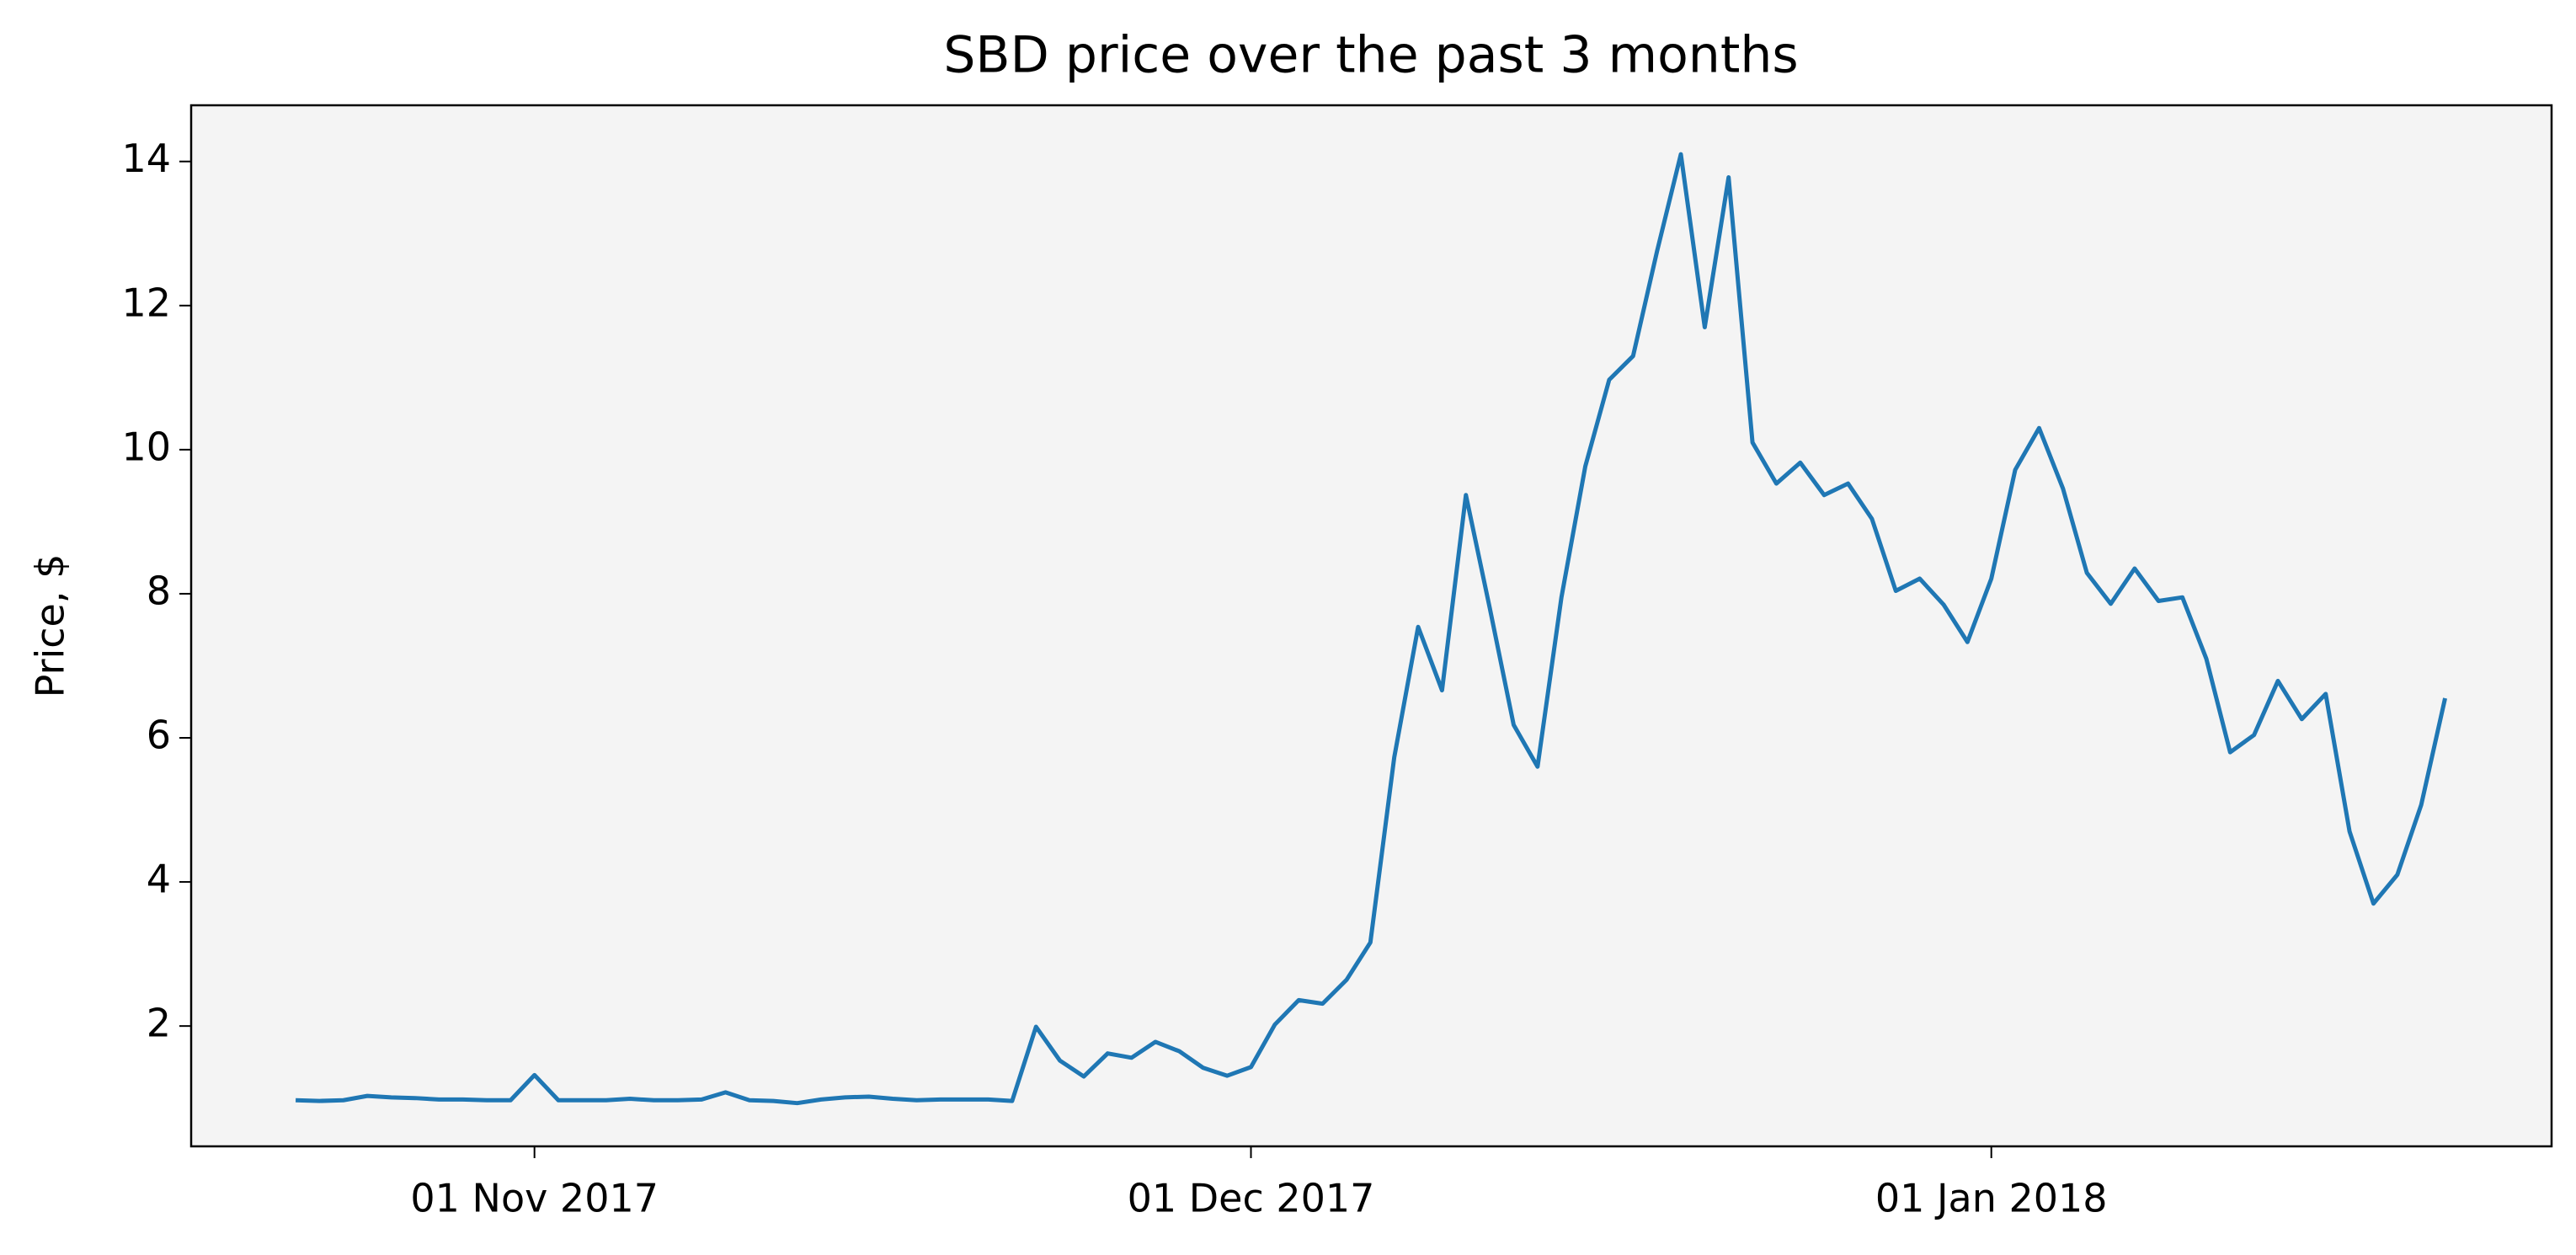 The image size is (2576, 1255). I want to click on y-tick-label: 10, so click(146, 446).